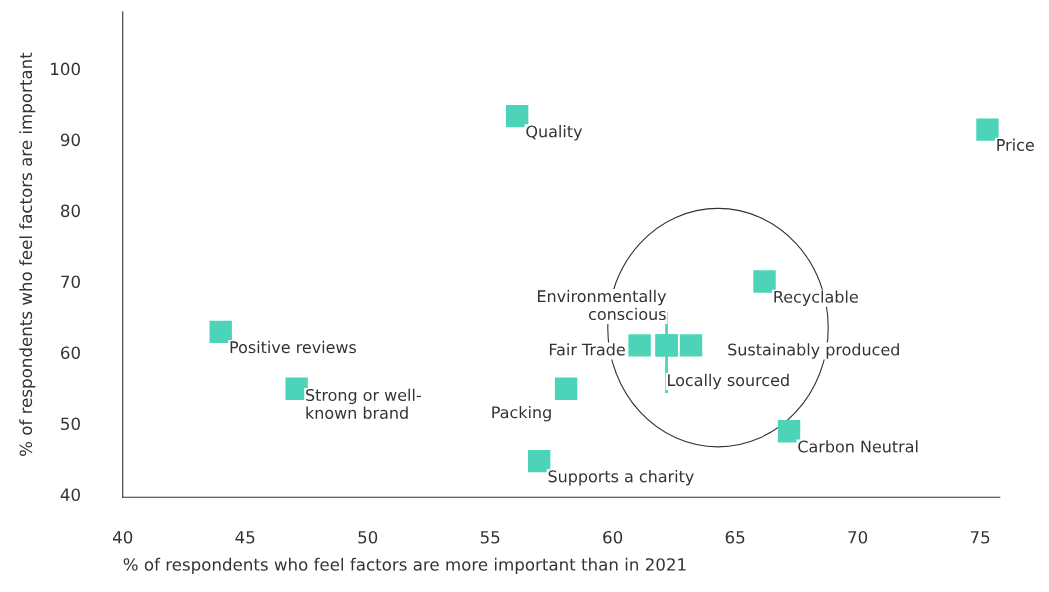 This screenshot has width=1049, height=592. What do you see at coordinates (858, 446) in the screenshot?
I see `annotation: Carbon Neutral` at bounding box center [858, 446].